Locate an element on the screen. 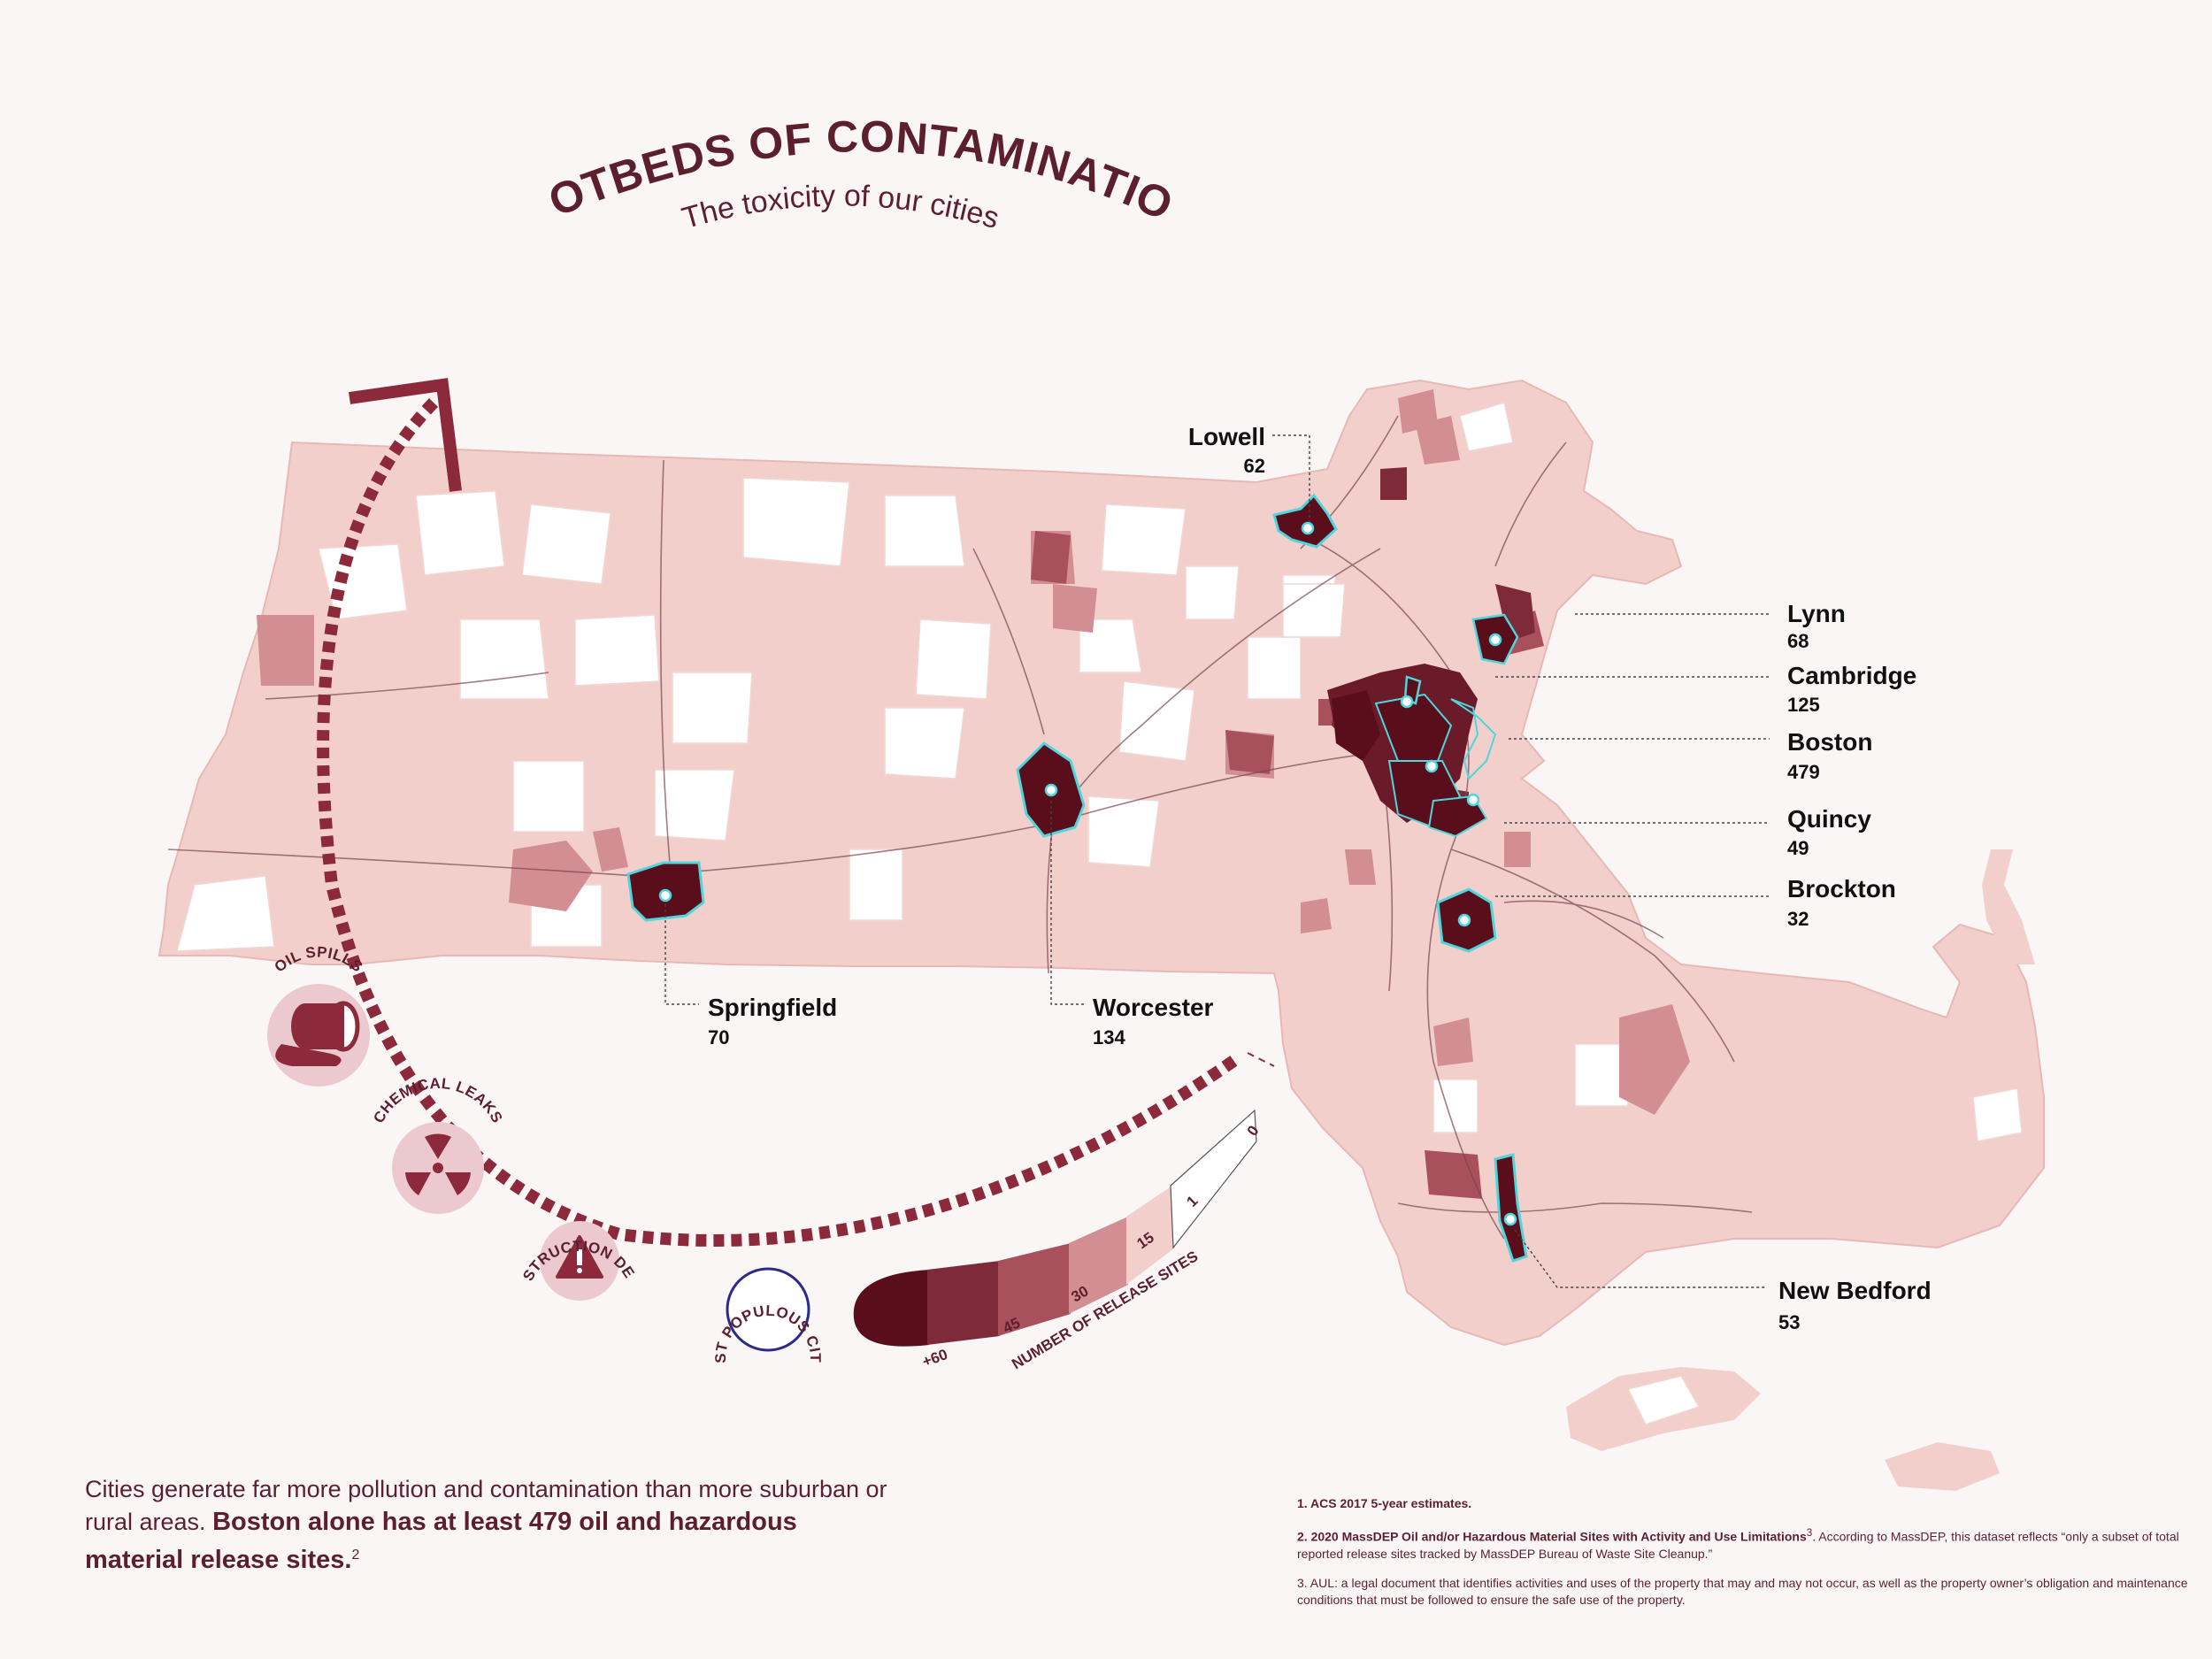 Image resolution: width=2212 pixels, height=1659 pixels. svg-text: Worcester is located at coordinates (1154, 1008).